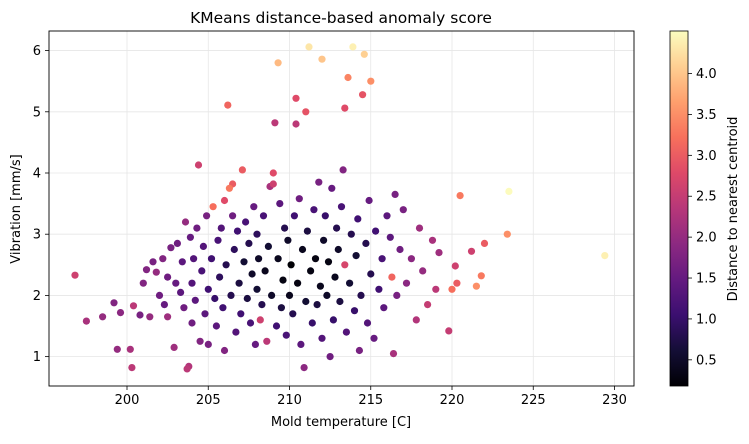 This screenshot has width=749, height=444. Describe the element at coordinates (208, 400) in the screenshot. I see `x-tick-label: 205` at that location.